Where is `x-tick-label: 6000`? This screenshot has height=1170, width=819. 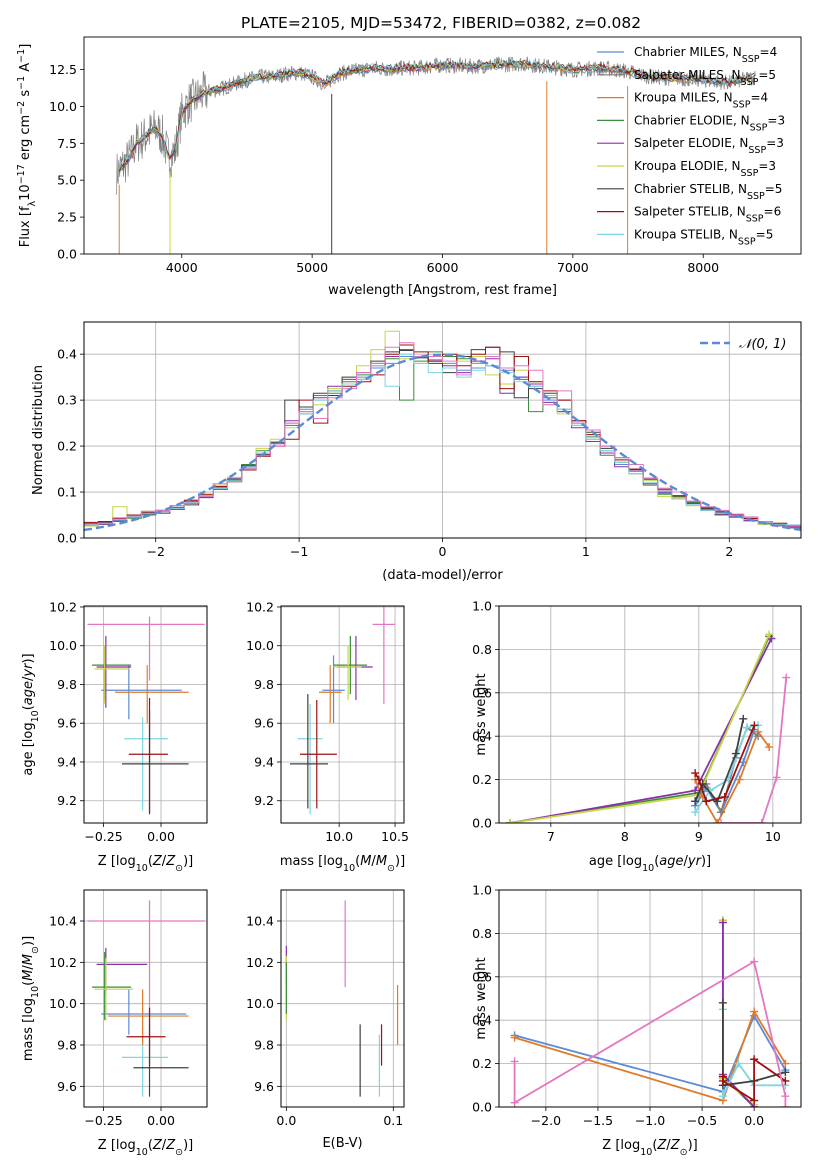 x-tick-label: 6000 is located at coordinates (443, 267).